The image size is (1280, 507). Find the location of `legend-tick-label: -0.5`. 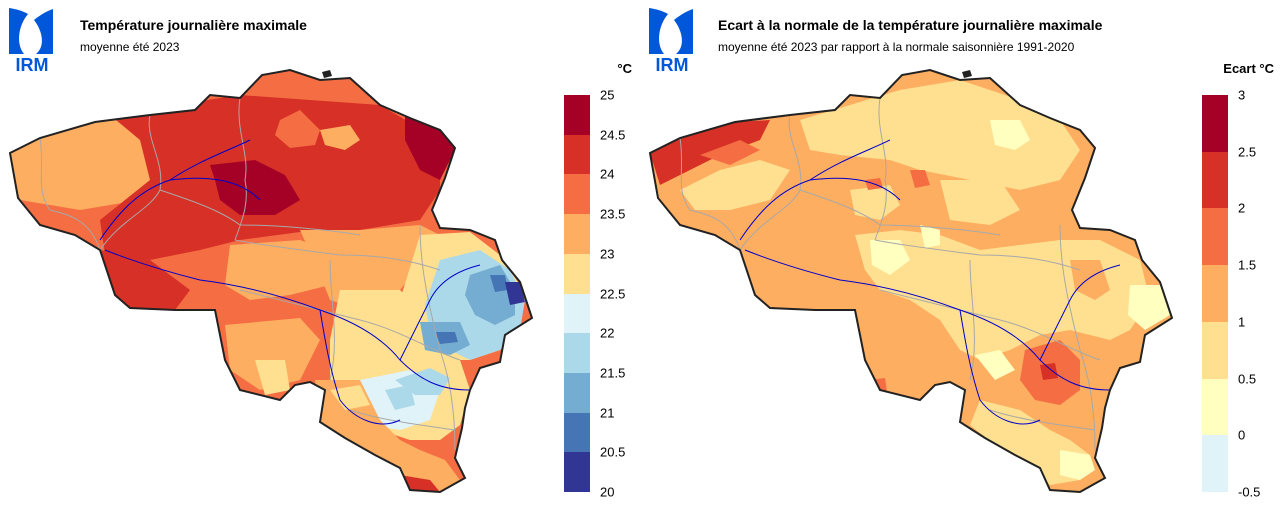

legend-tick-label: -0.5 is located at coordinates (1249, 492).